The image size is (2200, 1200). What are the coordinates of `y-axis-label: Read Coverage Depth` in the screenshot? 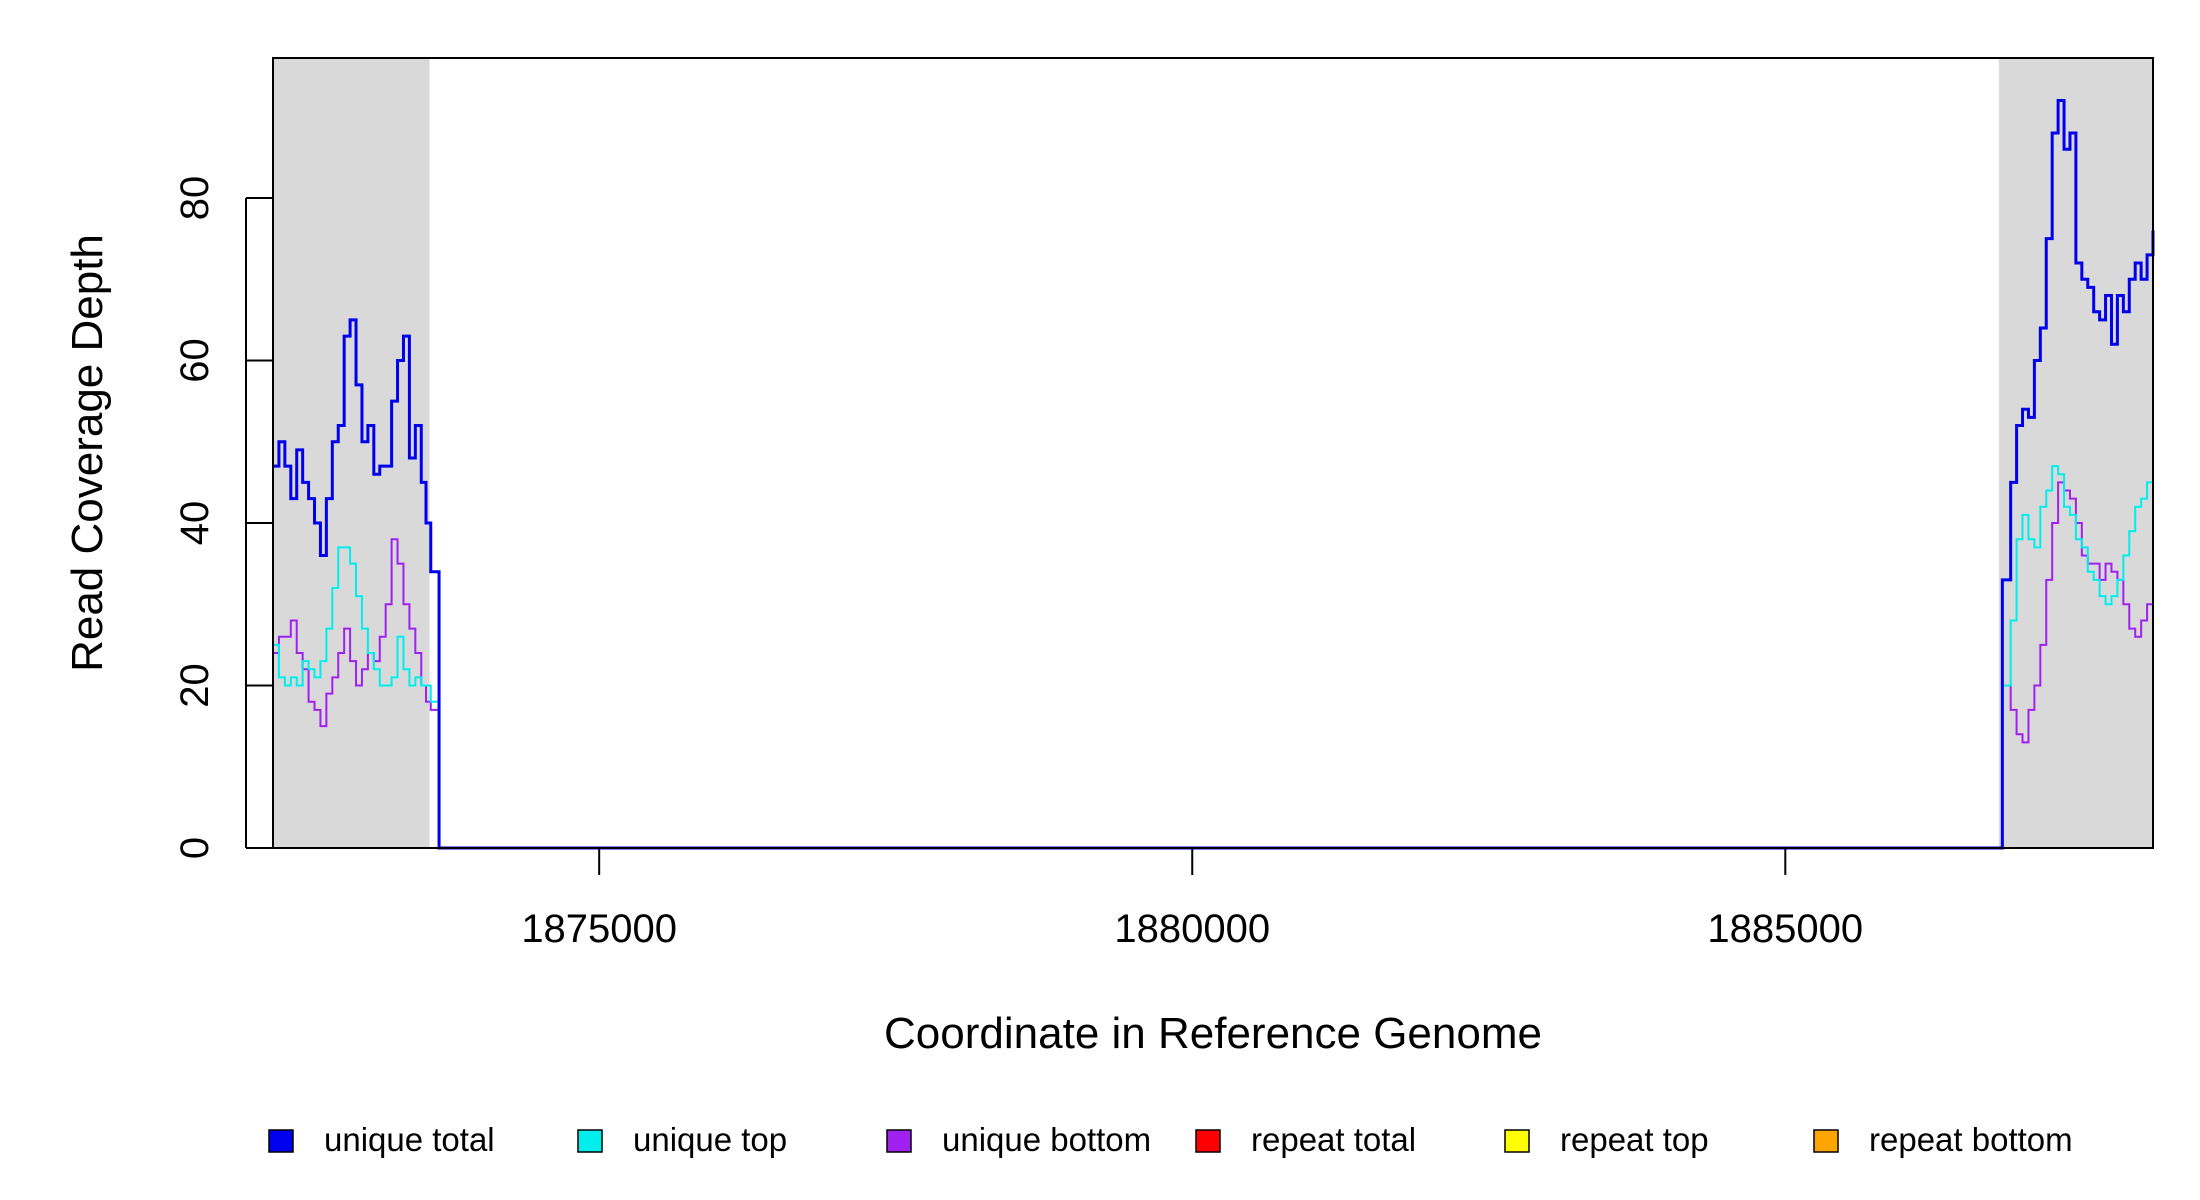 It's located at (87, 453).